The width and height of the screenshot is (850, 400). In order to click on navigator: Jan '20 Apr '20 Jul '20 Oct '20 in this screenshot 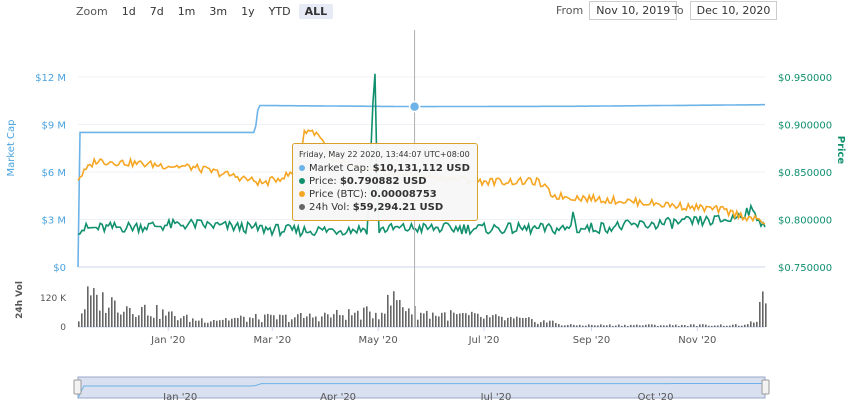, I will do `click(421, 388)`.